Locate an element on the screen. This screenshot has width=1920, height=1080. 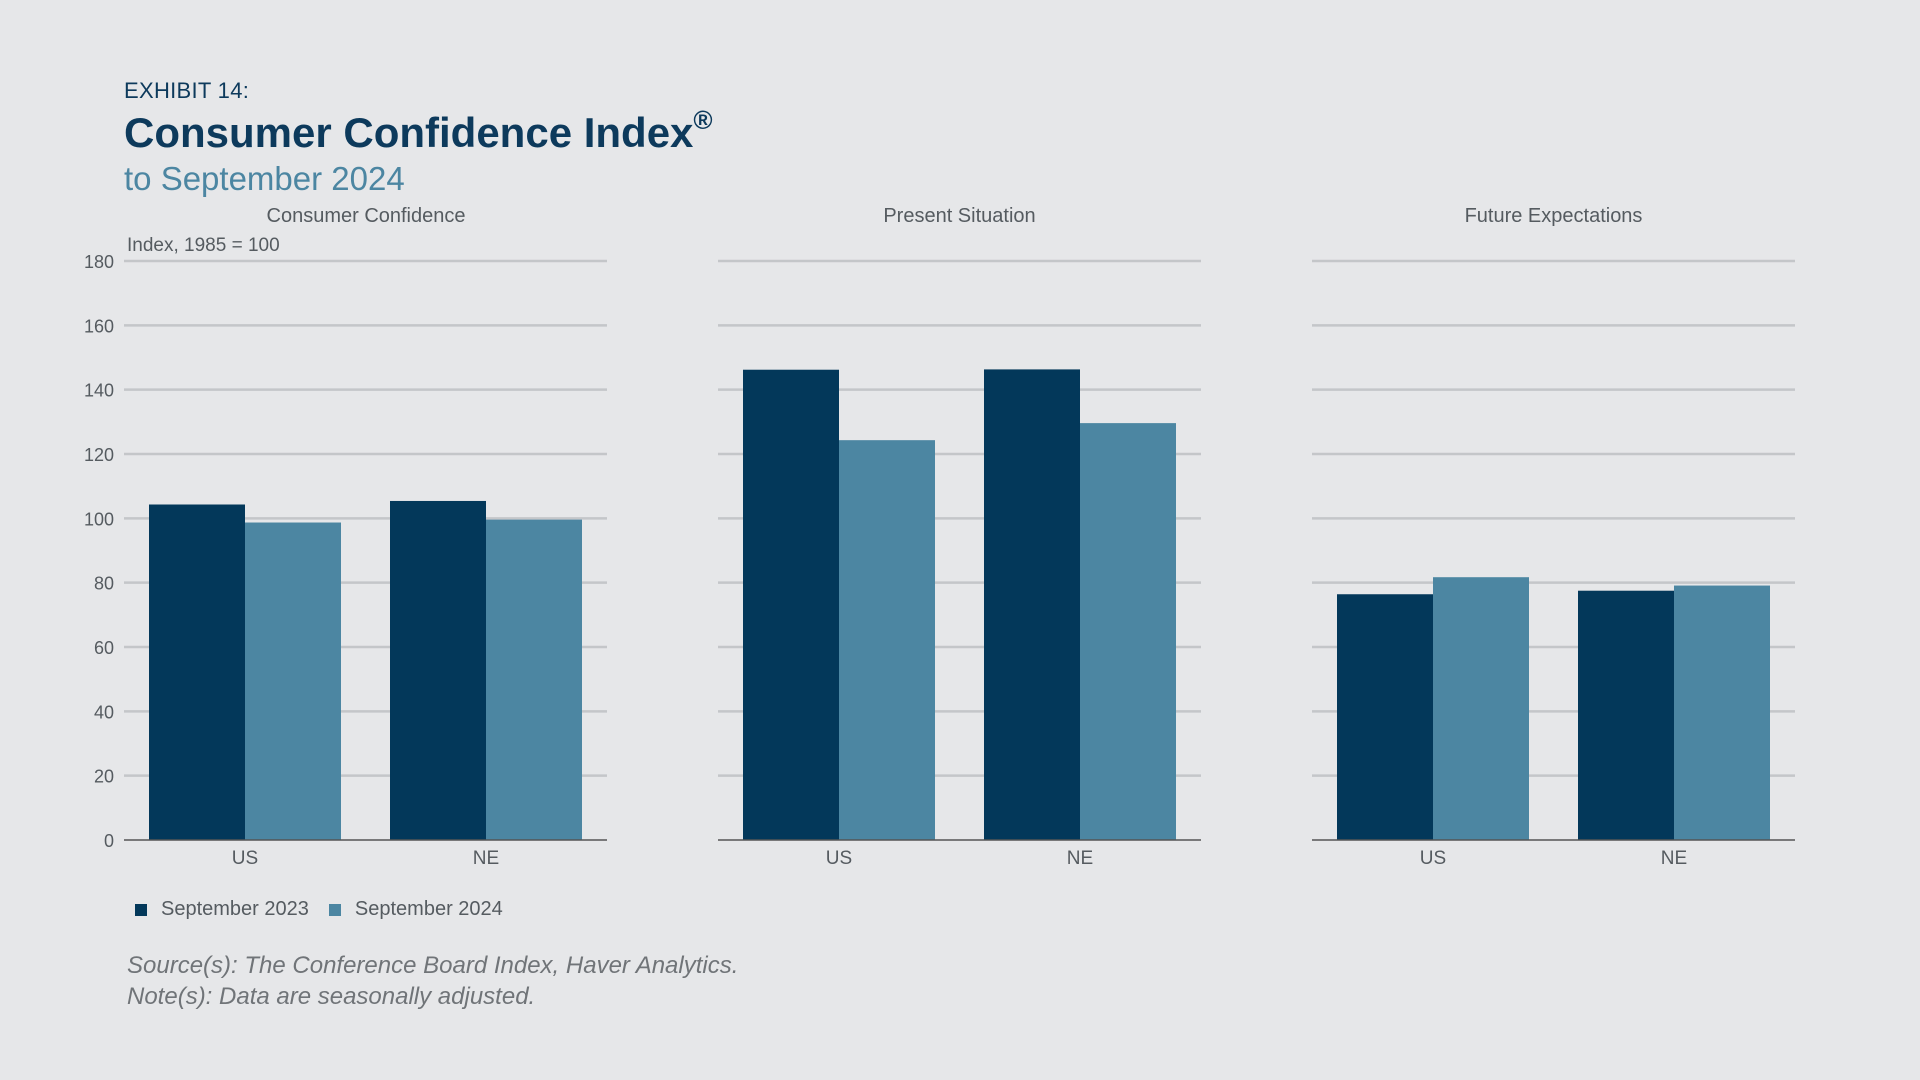
chart-title: Consumer Confidence Index® is located at coordinates (418, 131).